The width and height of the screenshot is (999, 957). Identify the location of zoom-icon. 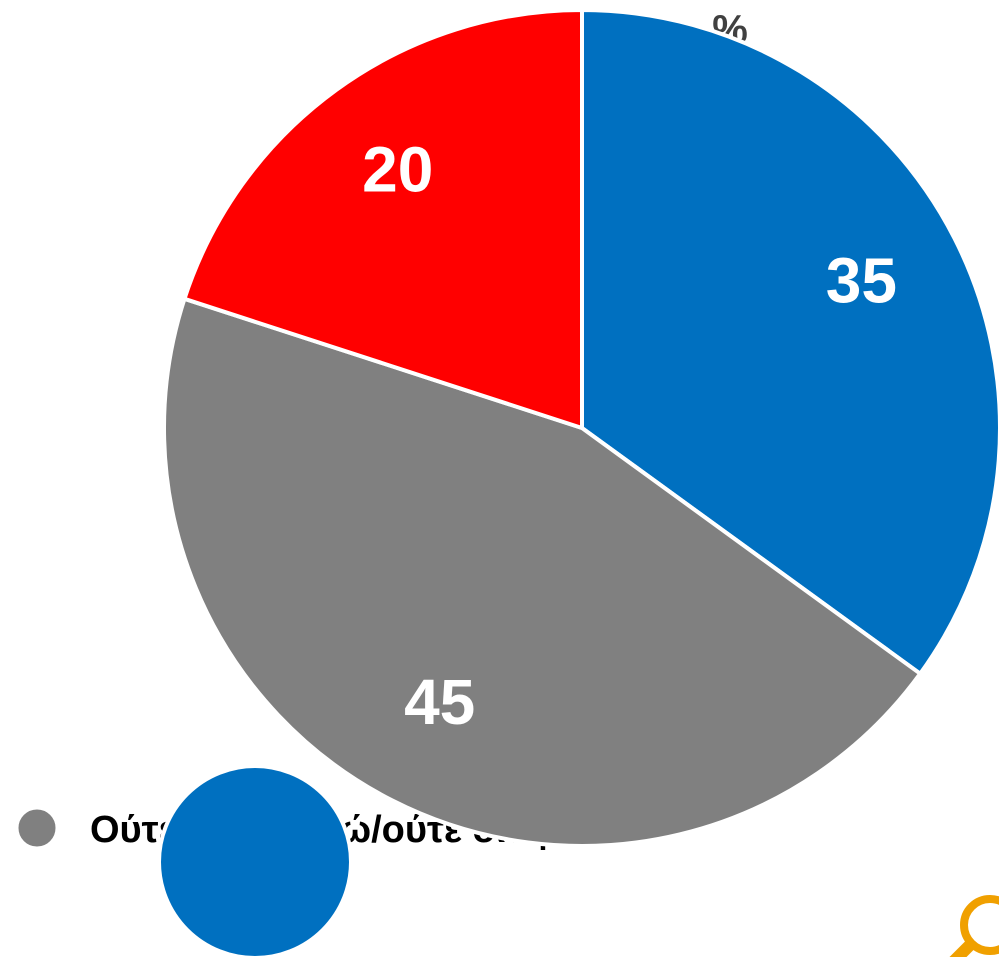
(974, 926).